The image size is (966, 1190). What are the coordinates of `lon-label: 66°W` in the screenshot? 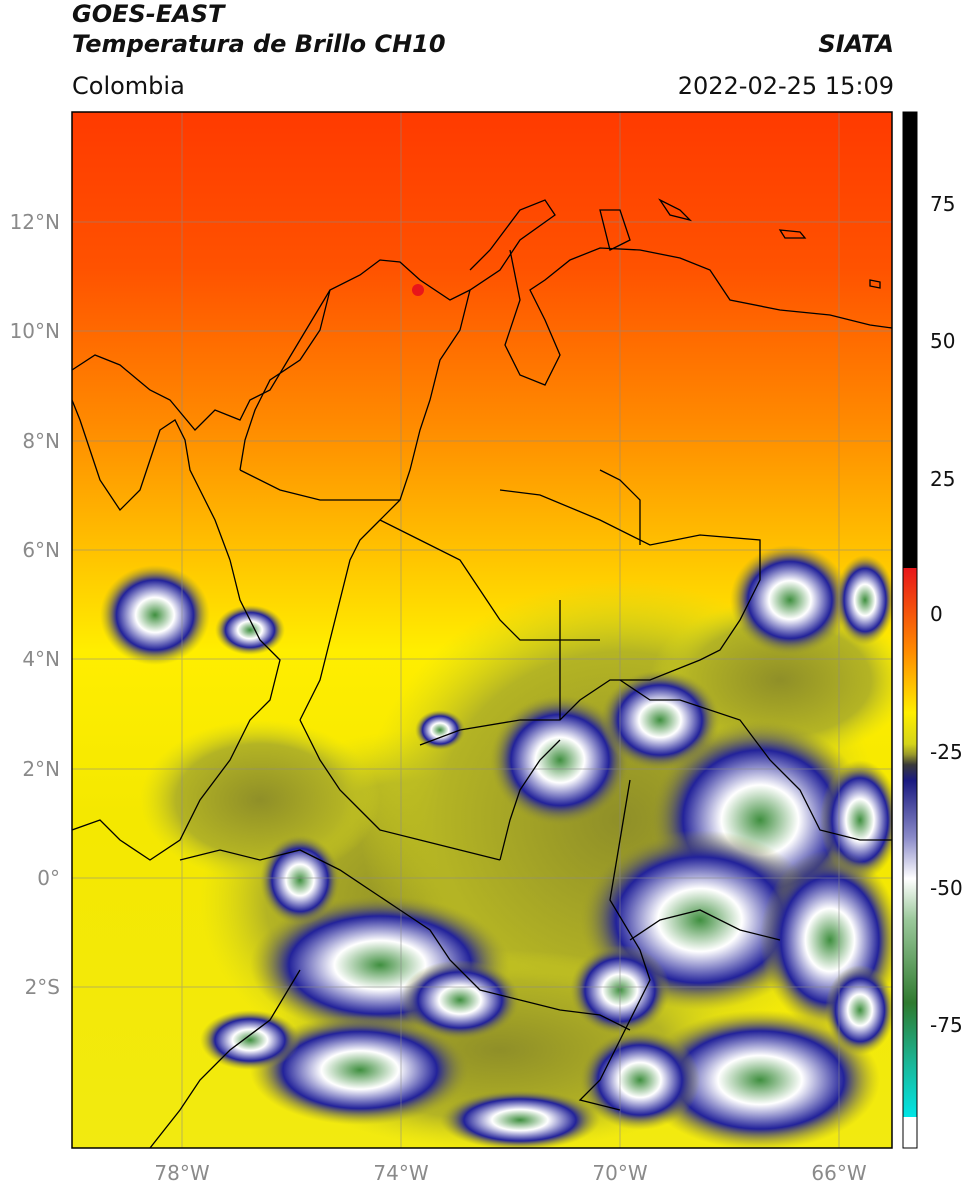 It's located at (838, 1173).